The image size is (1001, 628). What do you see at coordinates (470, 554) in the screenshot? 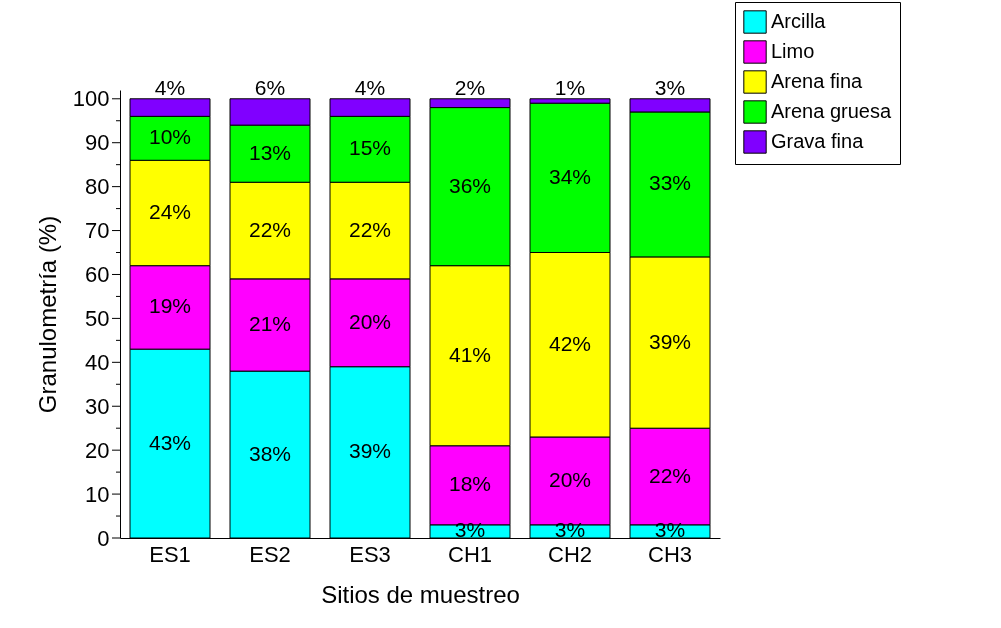
I see `x-tick-label: CH1` at bounding box center [470, 554].